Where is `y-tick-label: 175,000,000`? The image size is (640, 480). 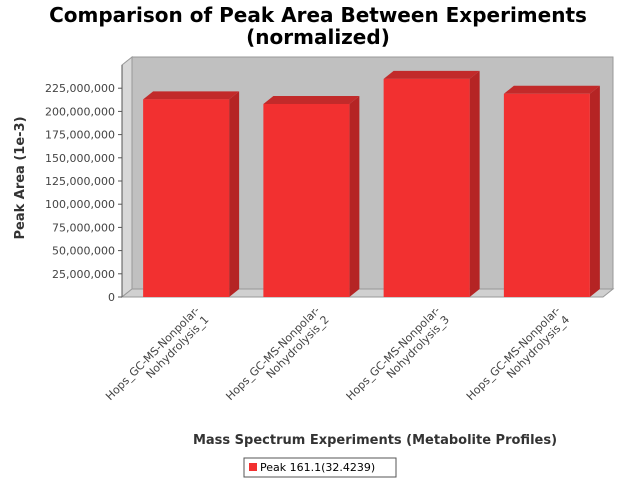 y-tick-label: 175,000,000 is located at coordinates (80, 135).